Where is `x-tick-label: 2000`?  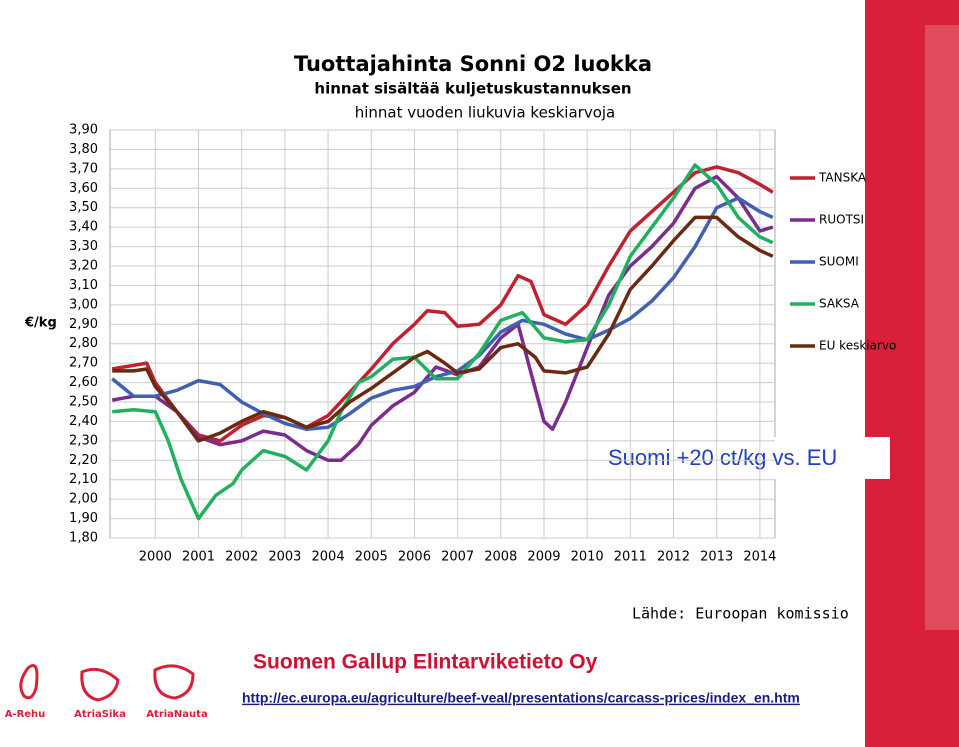
x-tick-label: 2000 is located at coordinates (155, 557).